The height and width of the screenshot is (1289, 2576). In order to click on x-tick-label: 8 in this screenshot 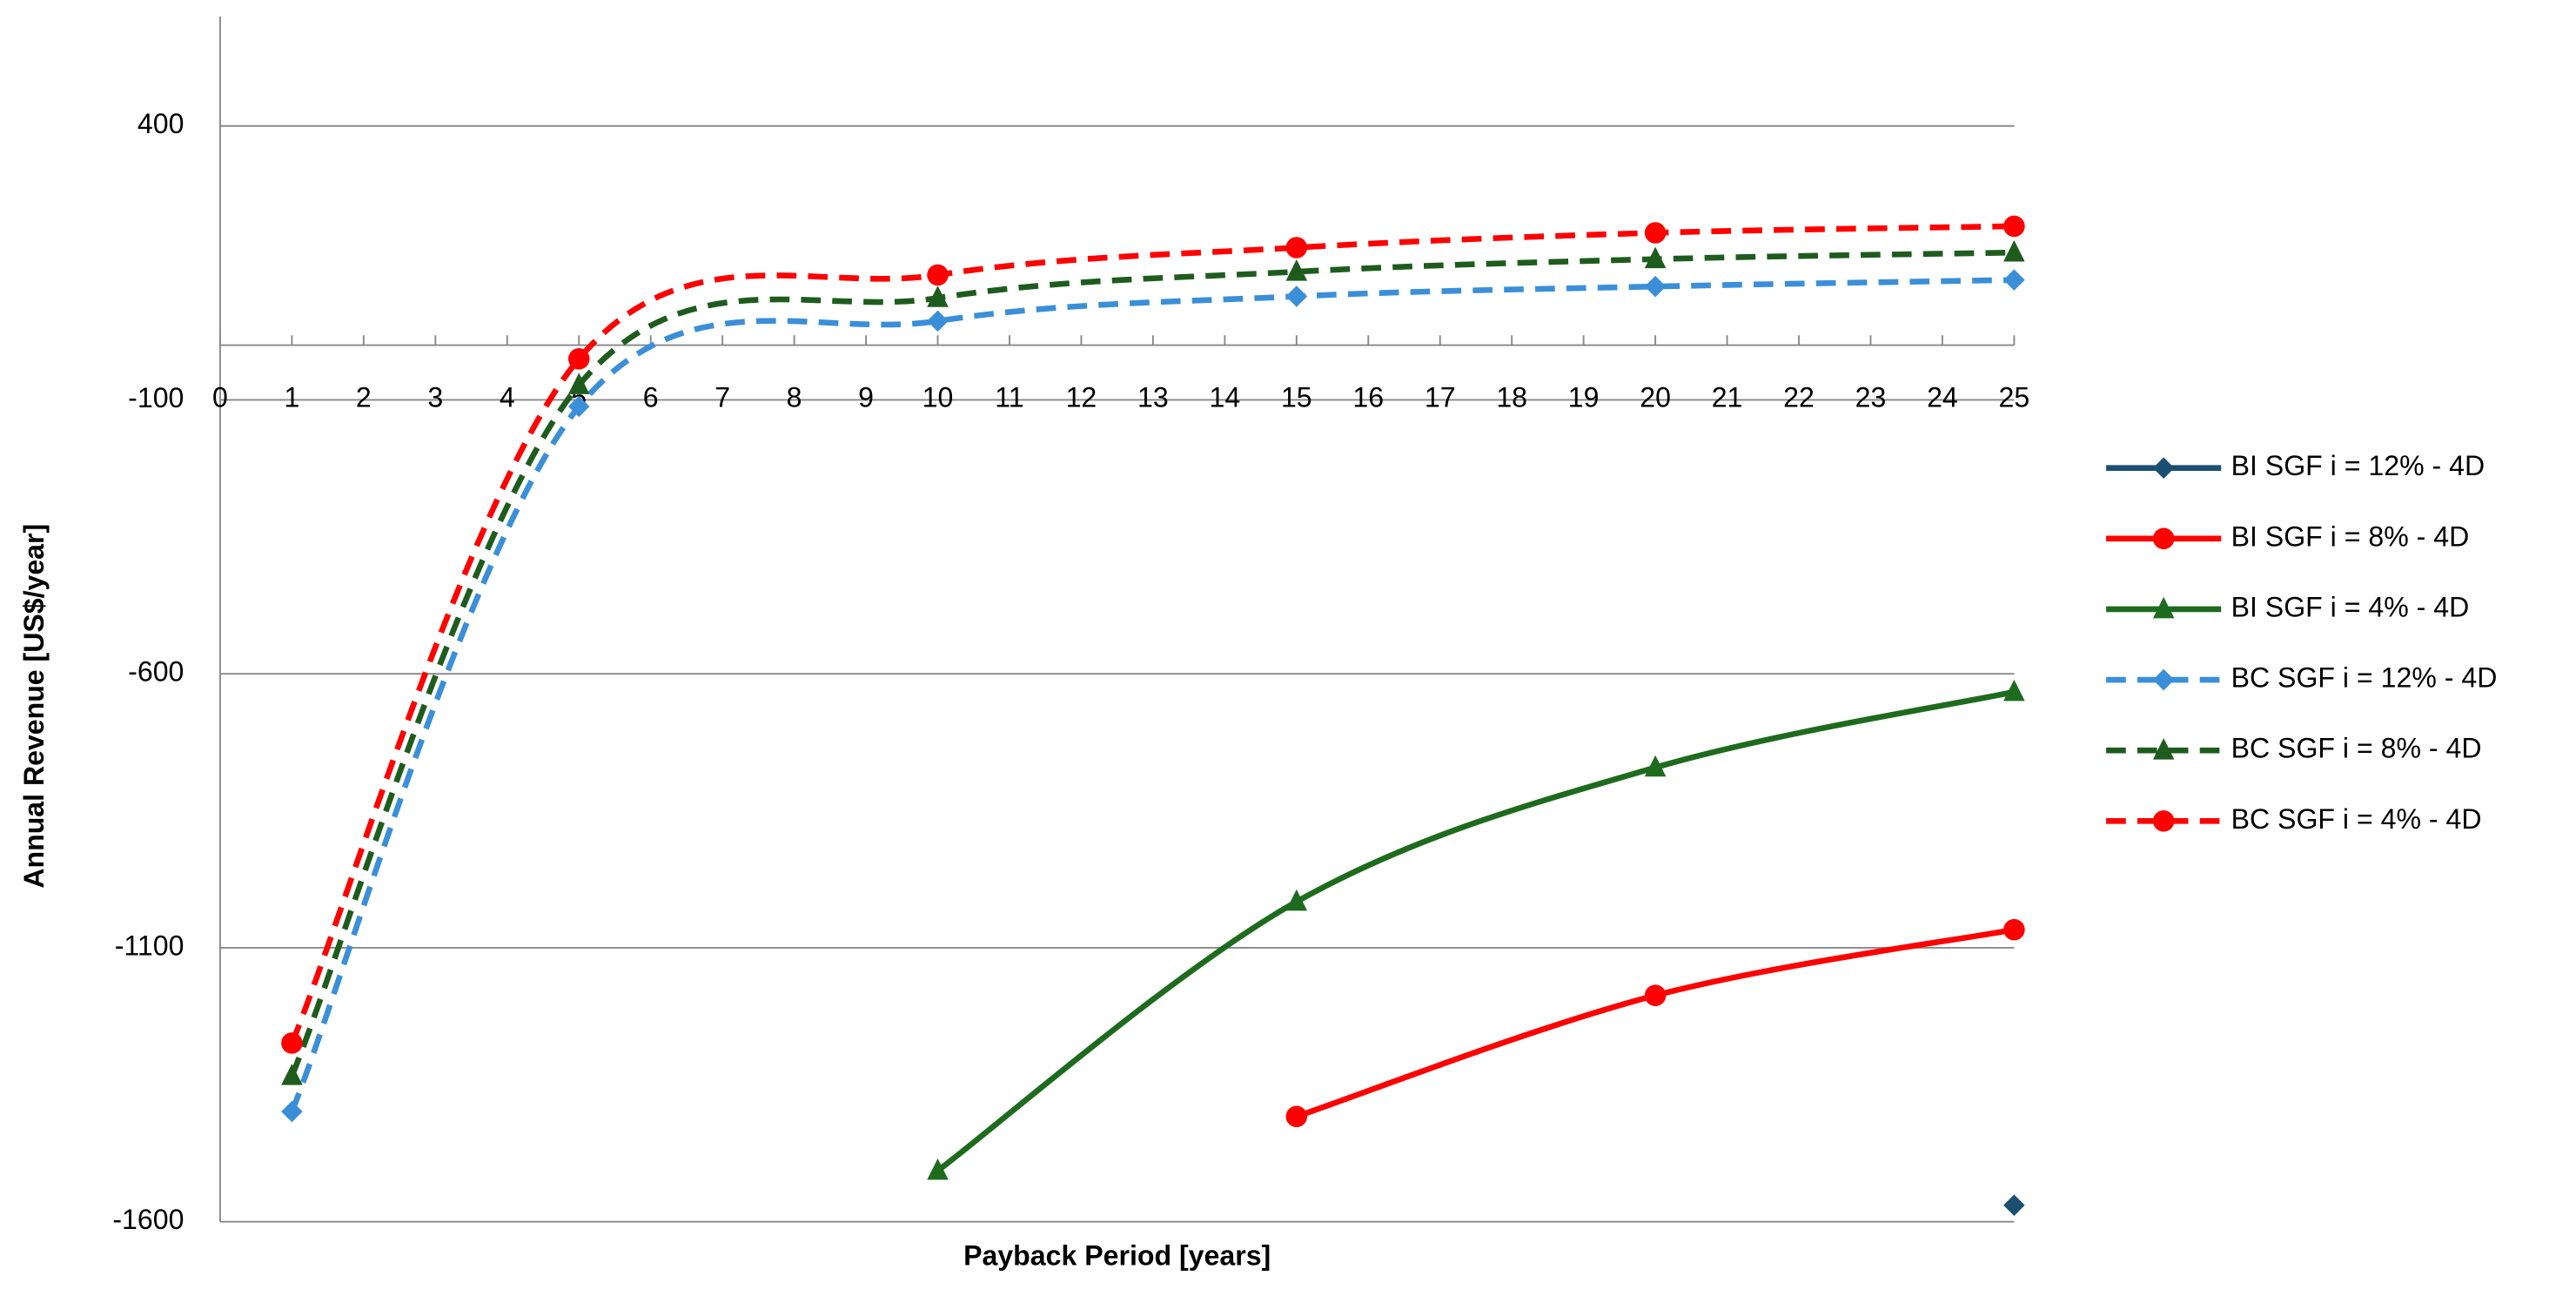, I will do `click(795, 397)`.